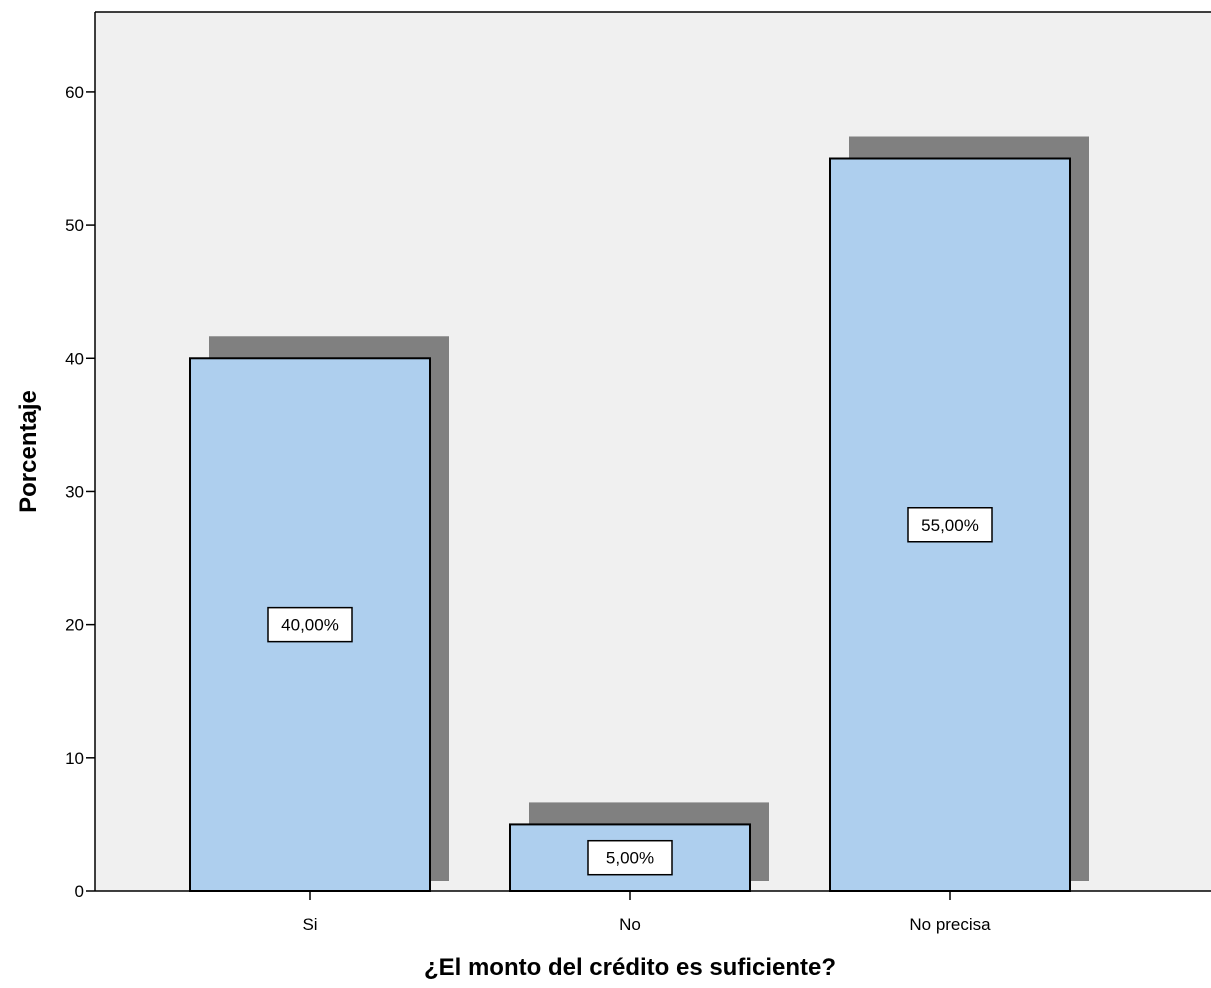 The image size is (1211, 988). What do you see at coordinates (630, 967) in the screenshot?
I see `x-axis-title: ¿El monto del crédito es suficiente?` at bounding box center [630, 967].